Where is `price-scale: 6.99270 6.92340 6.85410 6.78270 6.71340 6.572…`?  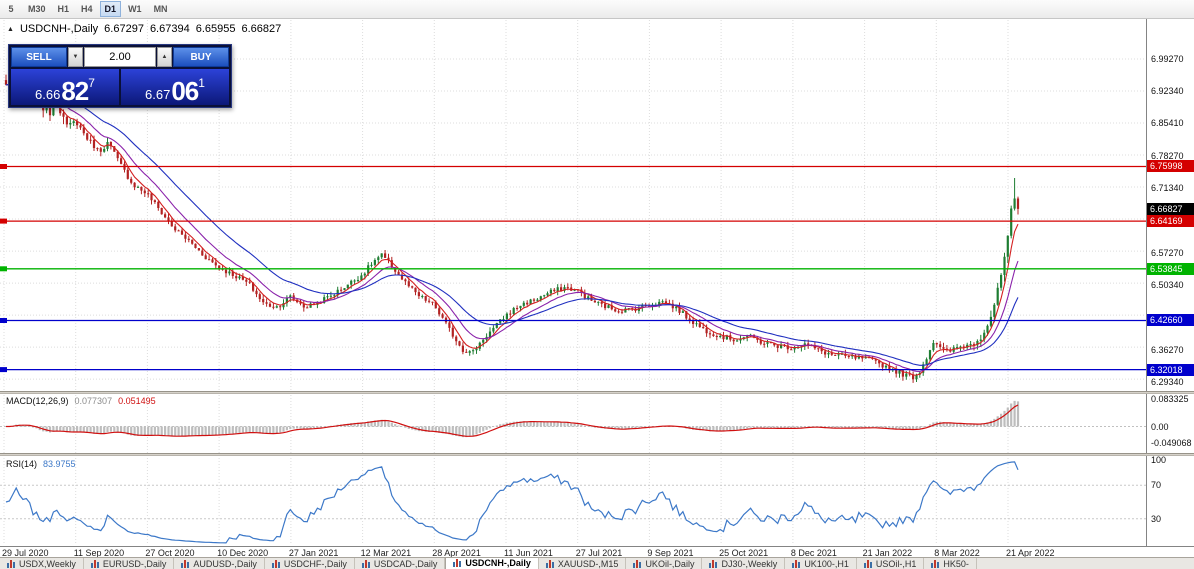 price-scale: 6.99270 6.92340 6.85410 6.78270 6.71340 6.572… is located at coordinates (1170, 282).